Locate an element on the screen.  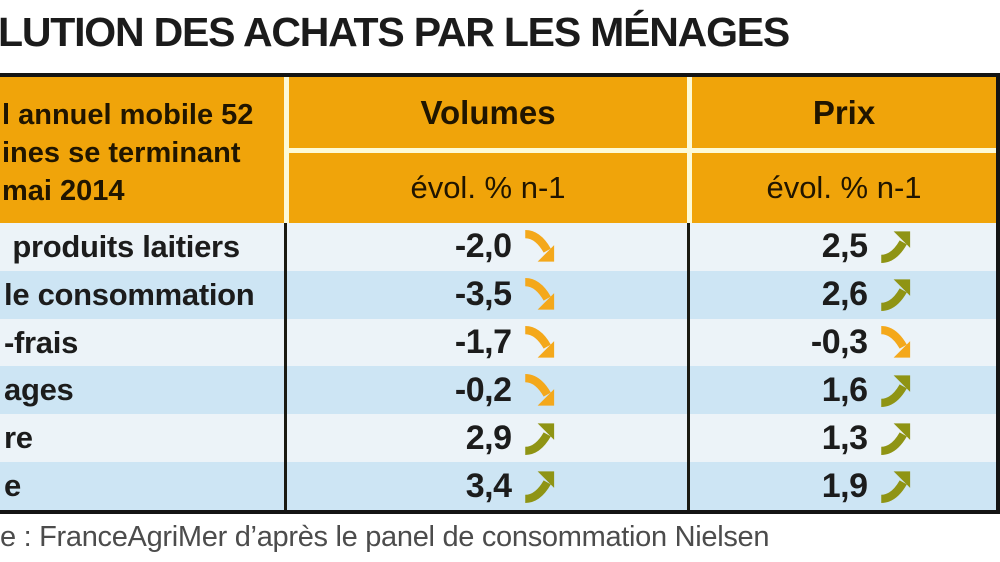
table-row: re 2,9 1,3 is located at coordinates (498, 438).